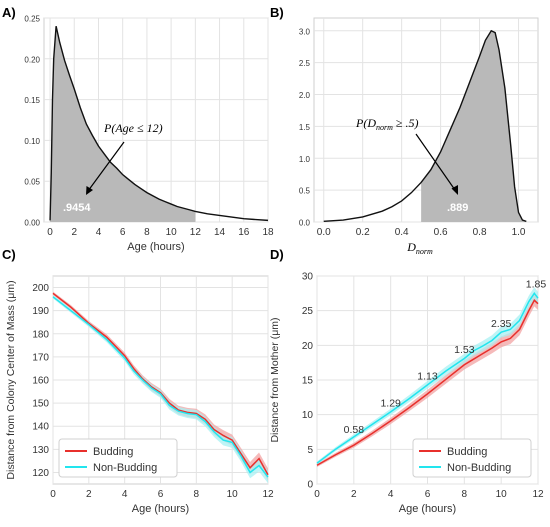  Describe the element at coordinates (244, 232) in the screenshot. I see `x-tick-label: 16` at that location.